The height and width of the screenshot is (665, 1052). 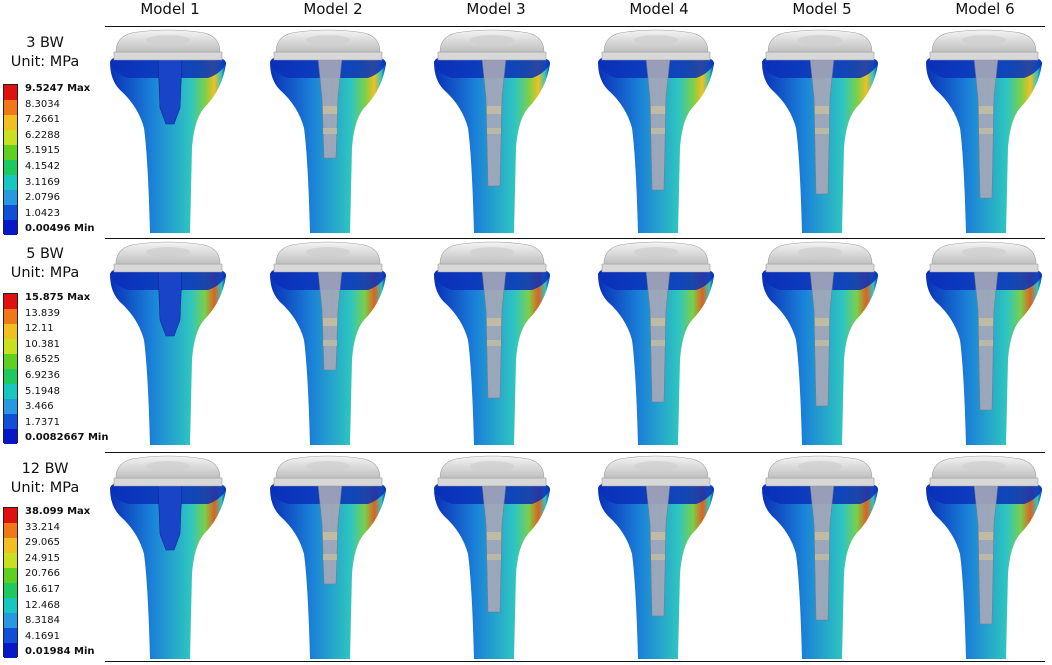 I want to click on legend-label: 4.1542, so click(x=42, y=166).